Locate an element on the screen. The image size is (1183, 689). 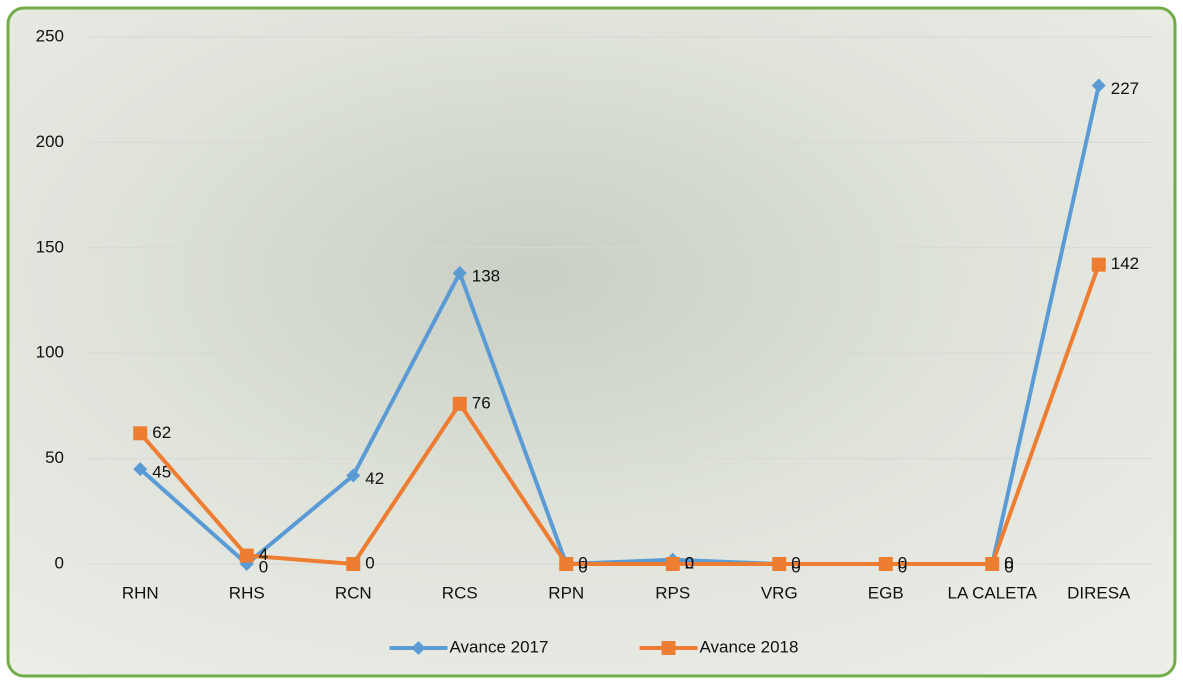
y-tick-label: 100 is located at coordinates (50, 352).